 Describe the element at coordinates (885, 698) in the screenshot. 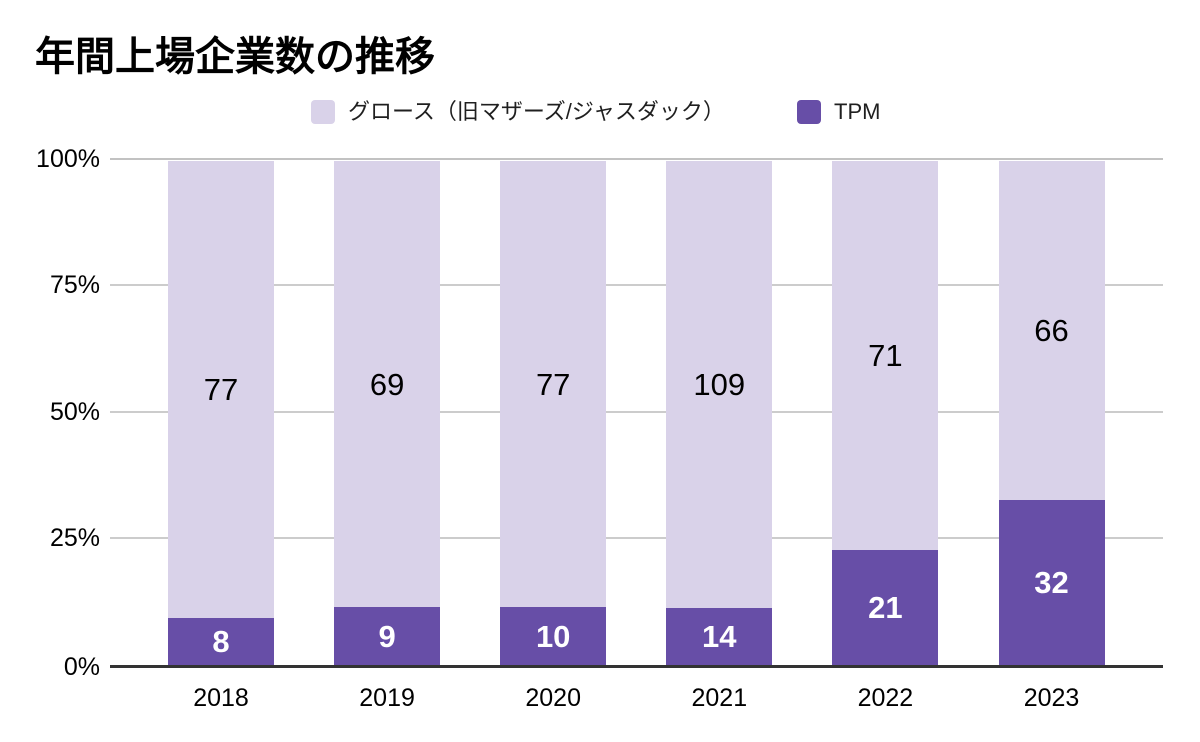

I see `x-axis-label-2022: 2022` at that location.